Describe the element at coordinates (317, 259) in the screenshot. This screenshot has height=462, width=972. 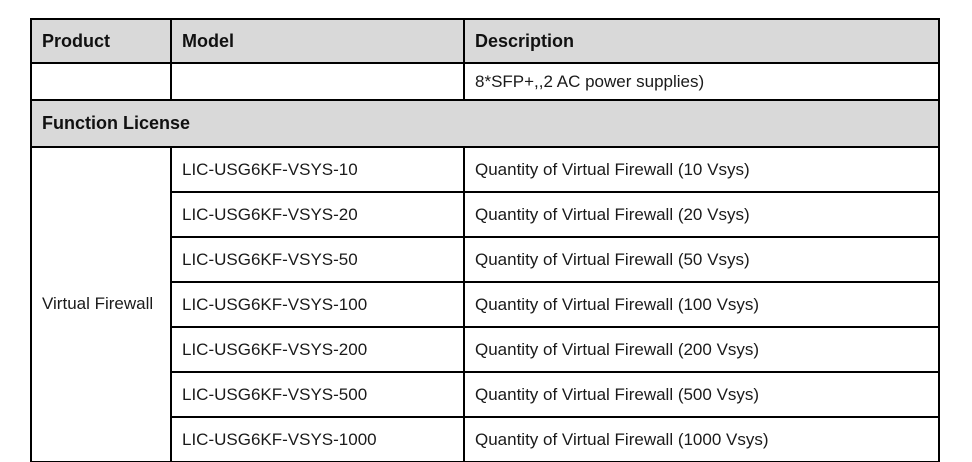
I see `cell-model: LIC-USG6KF-VSYS-50` at that location.